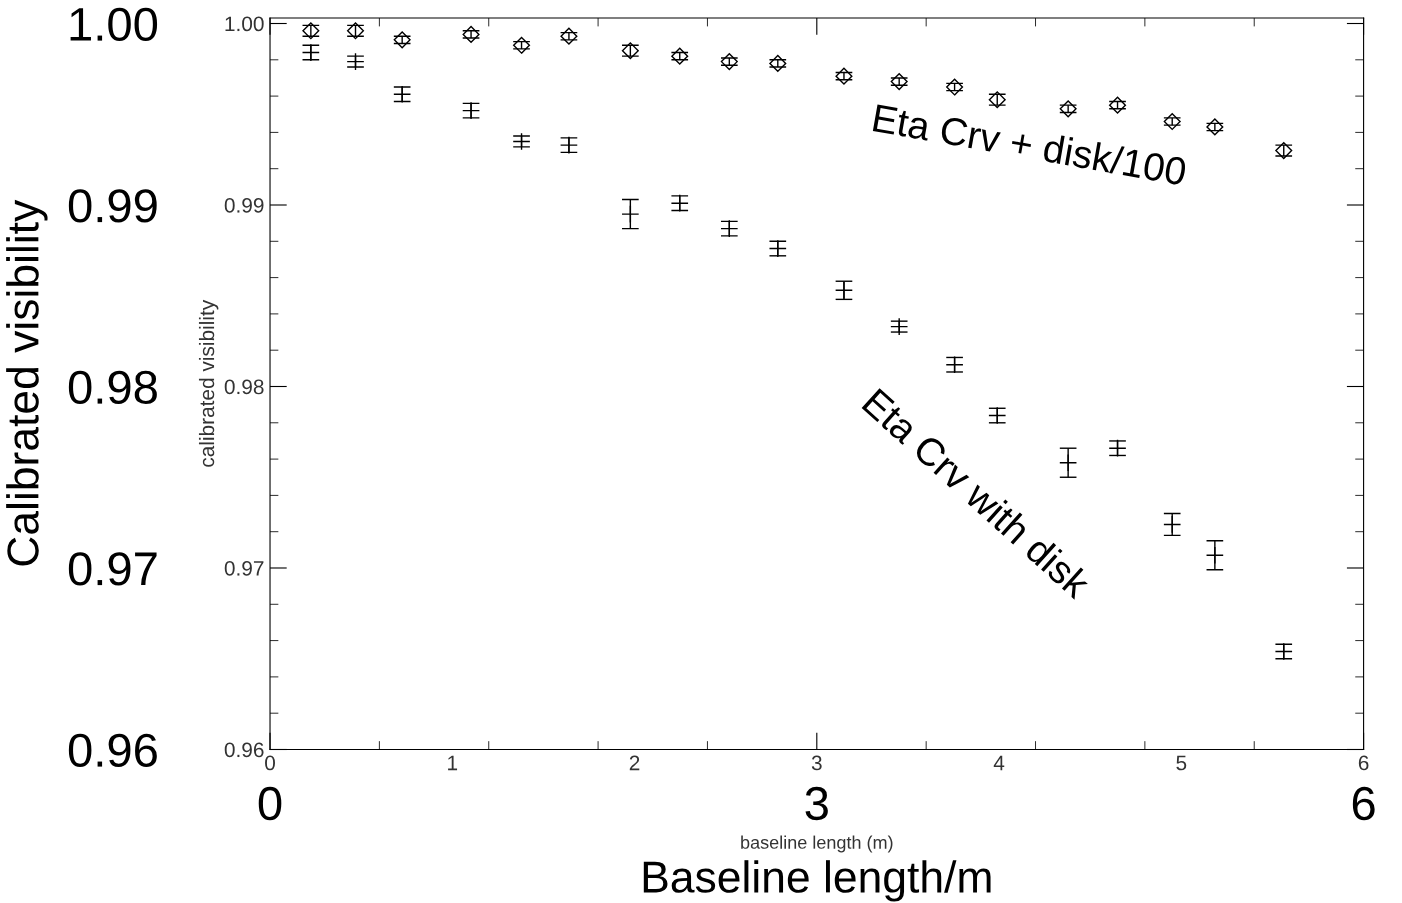  What do you see at coordinates (1363, 763) in the screenshot?
I see `x2-tick-label: 6` at bounding box center [1363, 763].